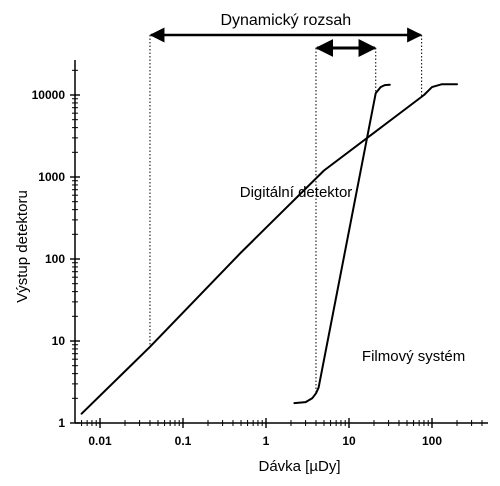 The width and height of the screenshot is (500, 486). Describe the element at coordinates (432, 441) in the screenshot. I see `x-tick-label: 100` at that location.